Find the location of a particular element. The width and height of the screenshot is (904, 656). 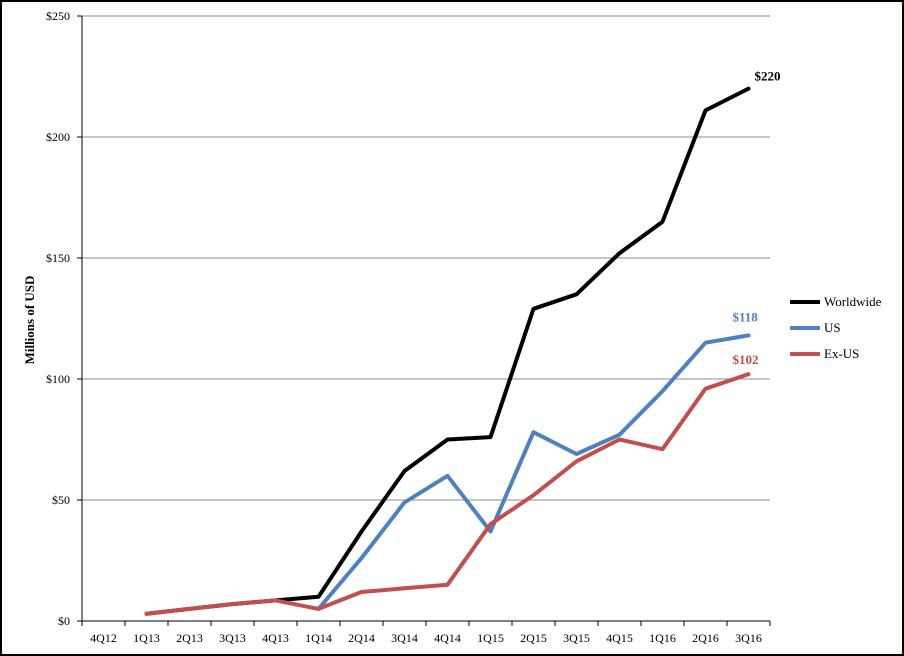

y-tick-label: $200 is located at coordinates (58, 137).